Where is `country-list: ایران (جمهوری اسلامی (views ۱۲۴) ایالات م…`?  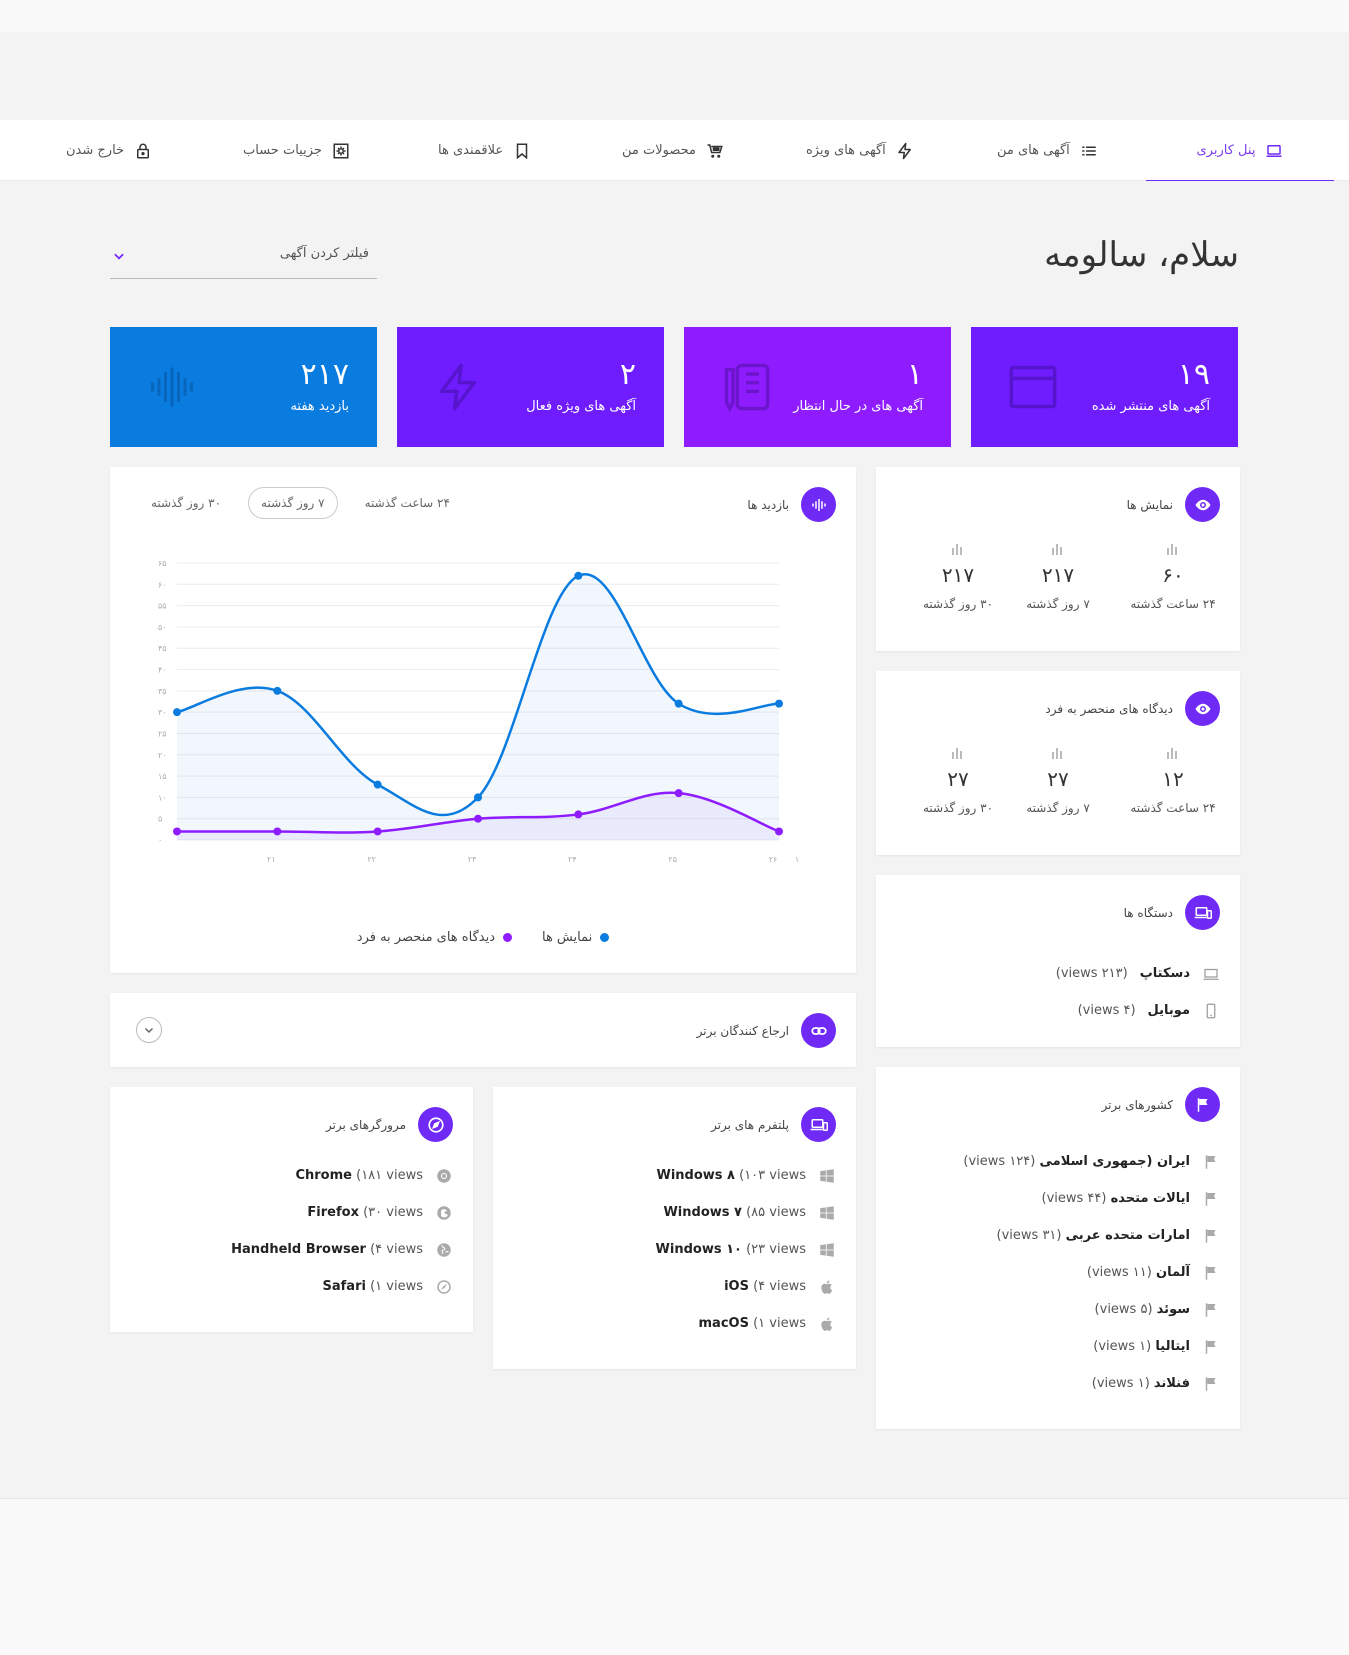 country-list: ایران (جمهوری اسلامی (views ۱۲۴) ایالات م… is located at coordinates (1058, 1272).